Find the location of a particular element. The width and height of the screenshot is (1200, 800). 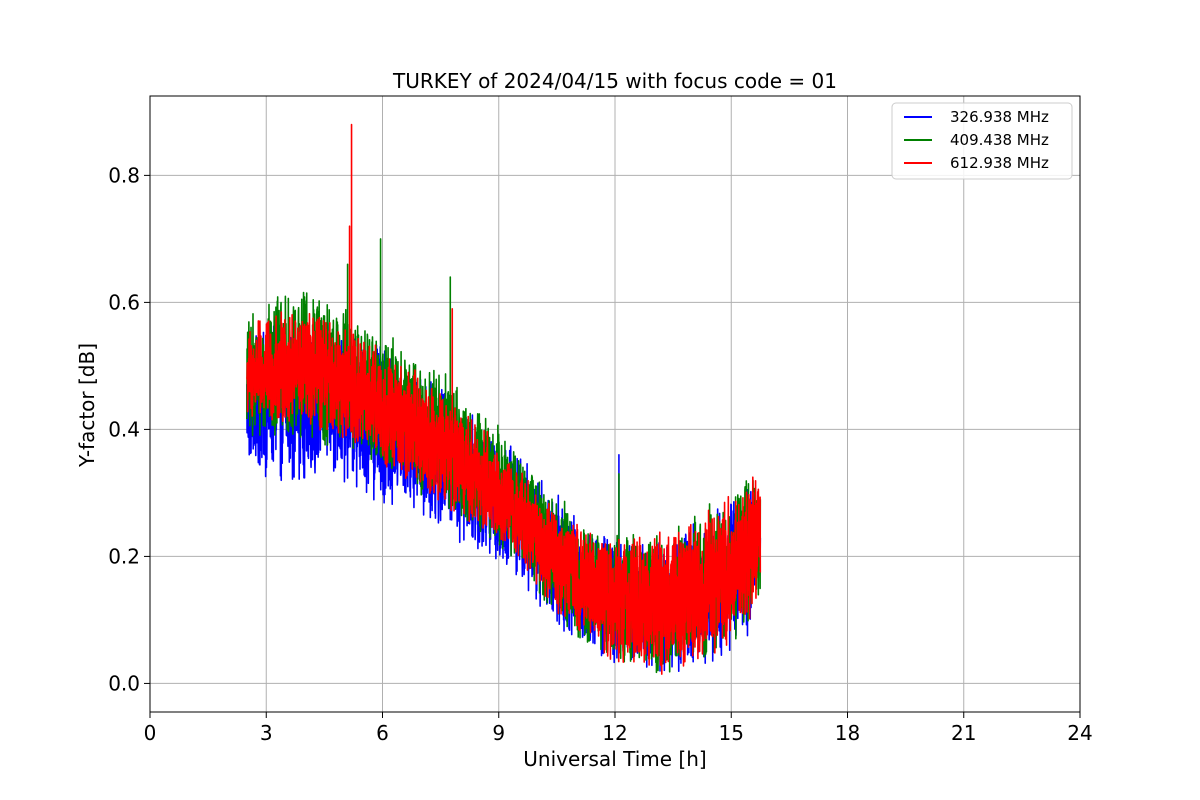

y-axis-title: Y-factor [dB] is located at coordinates (87, 405).